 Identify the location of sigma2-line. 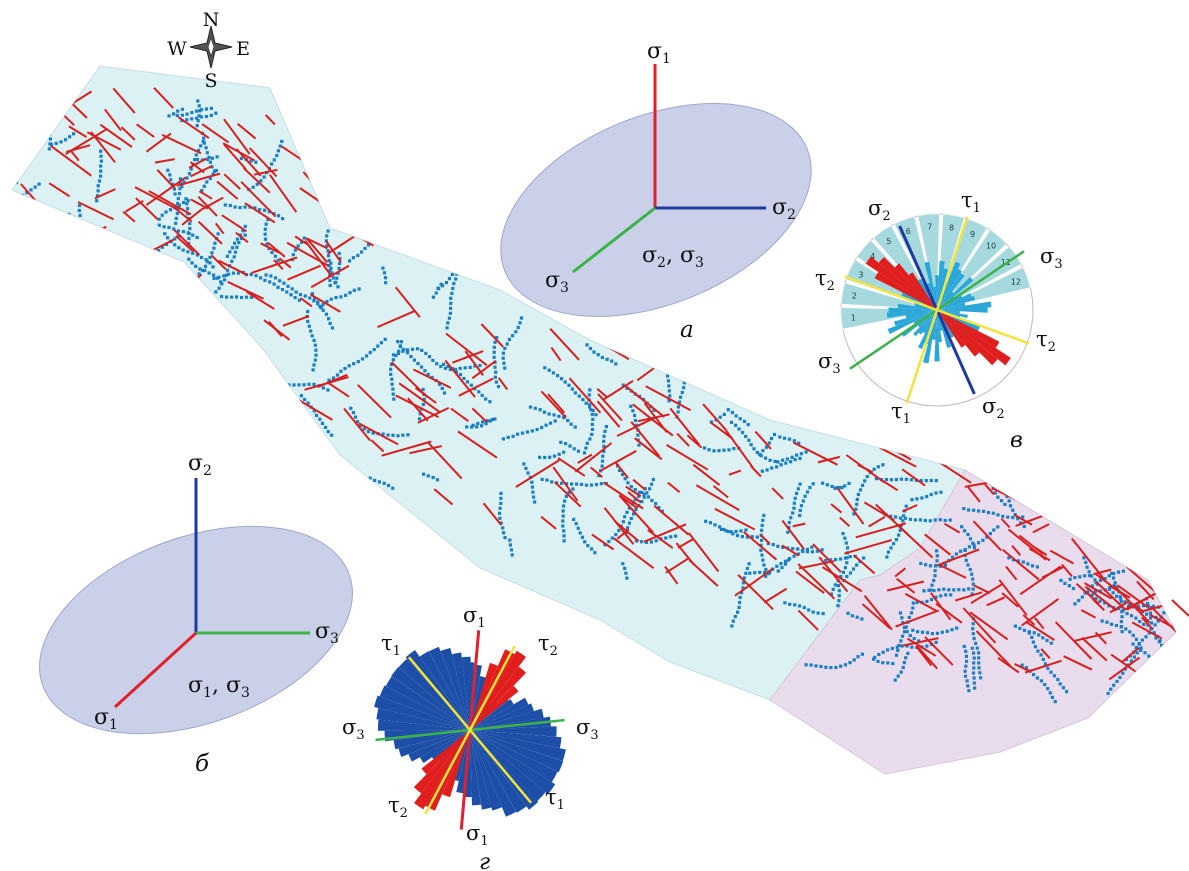
(918, 268).